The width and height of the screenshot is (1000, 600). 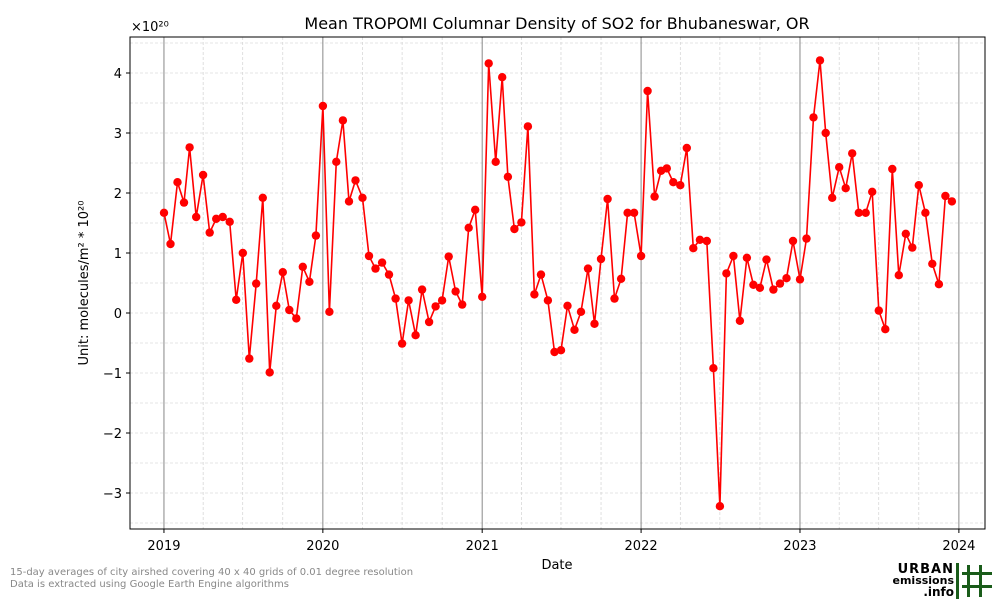 I want to click on y-tick-label: −2, so click(x=112, y=434).